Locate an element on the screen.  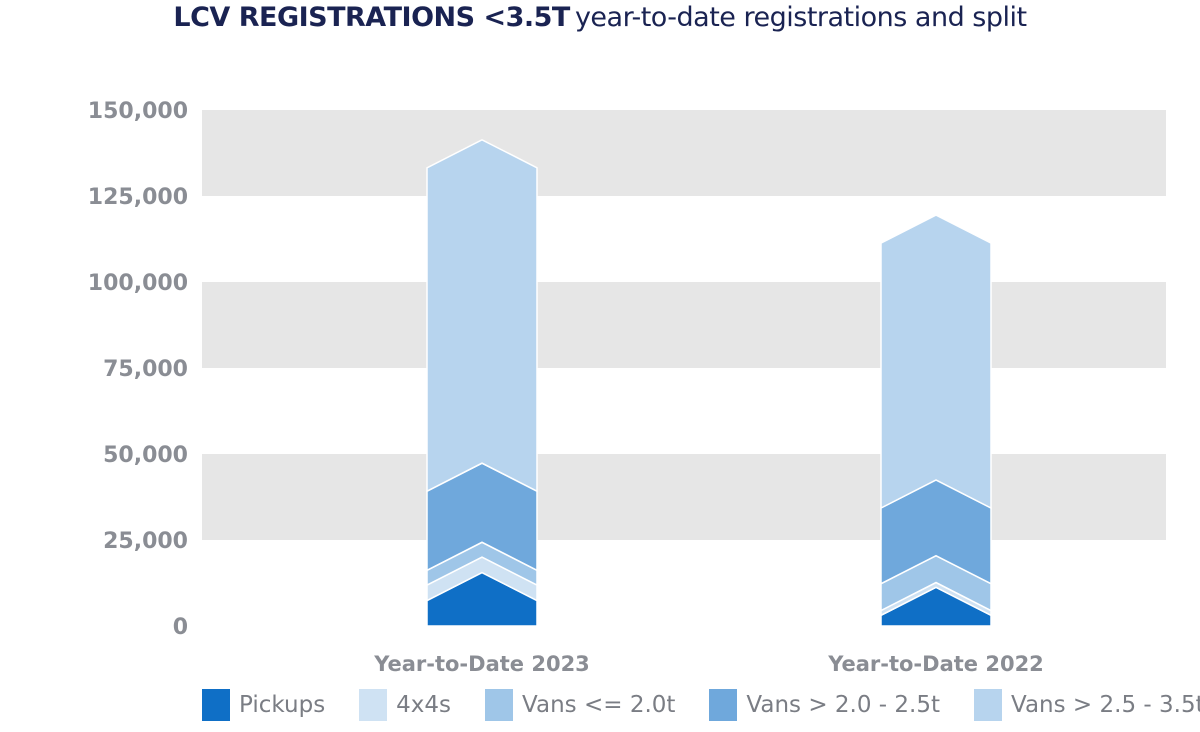
y-tick-label: 150,000 is located at coordinates (138, 111).